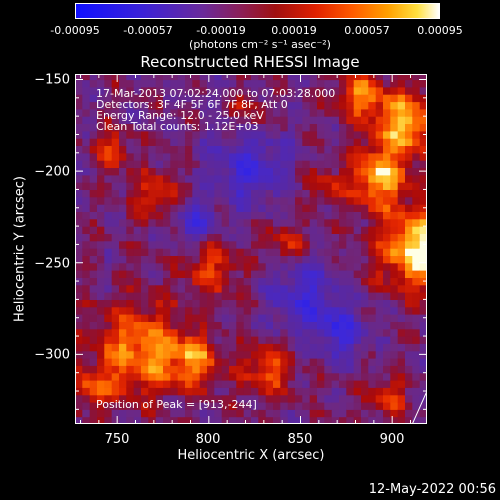 The height and width of the screenshot is (500, 500). What do you see at coordinates (392, 439) in the screenshot?
I see `x-tick-label: 900` at bounding box center [392, 439].